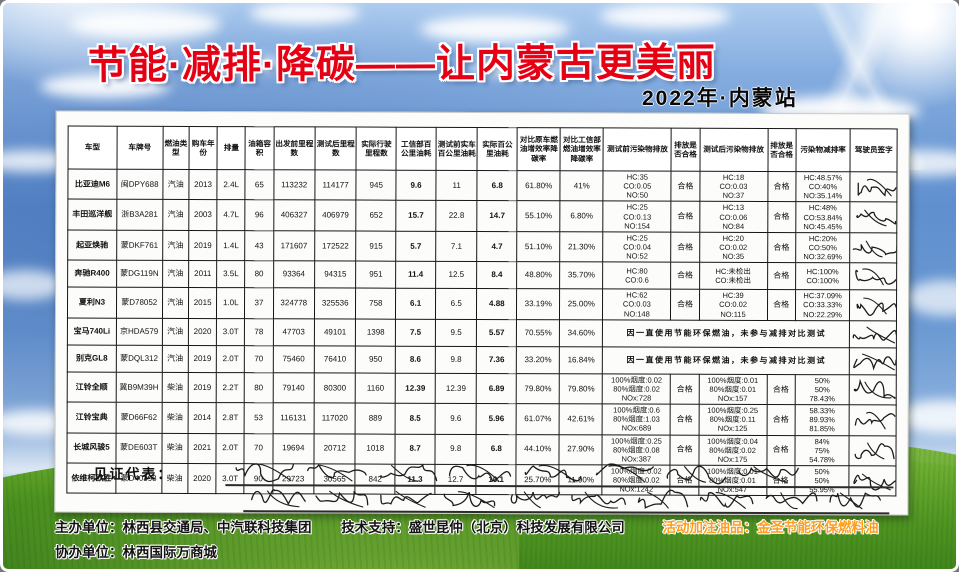 Image resolution: width=959 pixels, height=572 pixels. What do you see at coordinates (139, 274) in the screenshot?
I see `cell-plate: 蒙DG119N` at bounding box center [139, 274].